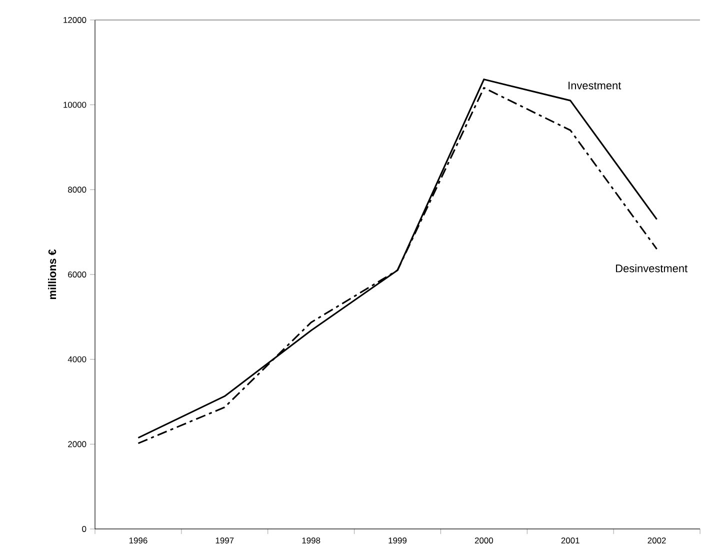 This screenshot has height=556, width=701. Describe the element at coordinates (570, 540) in the screenshot. I see `x-tick-label: 2001` at that location.